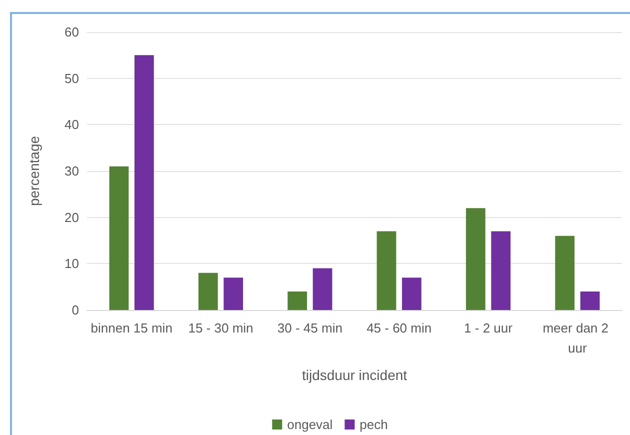  Describe the element at coordinates (71, 264) in the screenshot. I see `y-tick-label: 10` at that location.